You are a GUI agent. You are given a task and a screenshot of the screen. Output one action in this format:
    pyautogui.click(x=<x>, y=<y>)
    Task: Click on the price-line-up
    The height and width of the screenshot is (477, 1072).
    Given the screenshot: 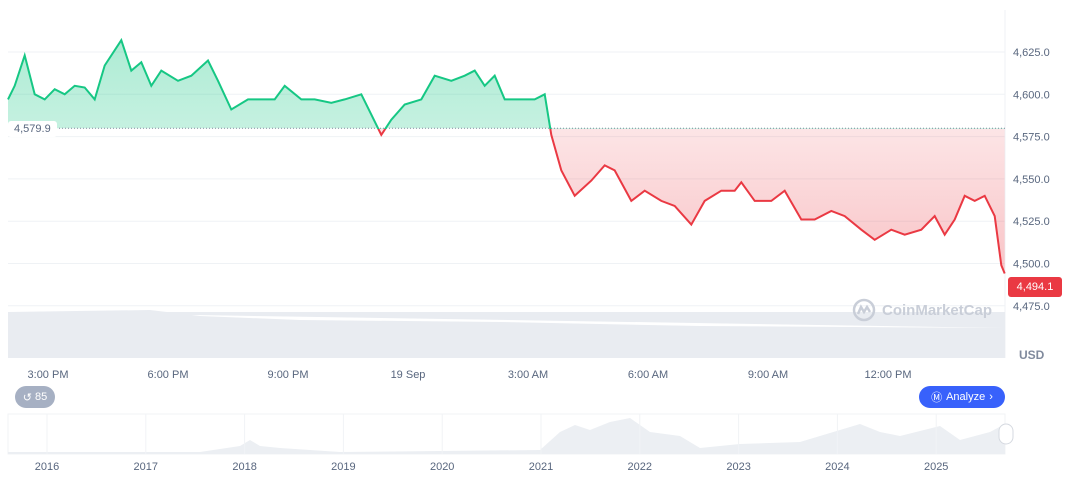 What is the action you would take?
    pyautogui.click(x=279, y=83)
    